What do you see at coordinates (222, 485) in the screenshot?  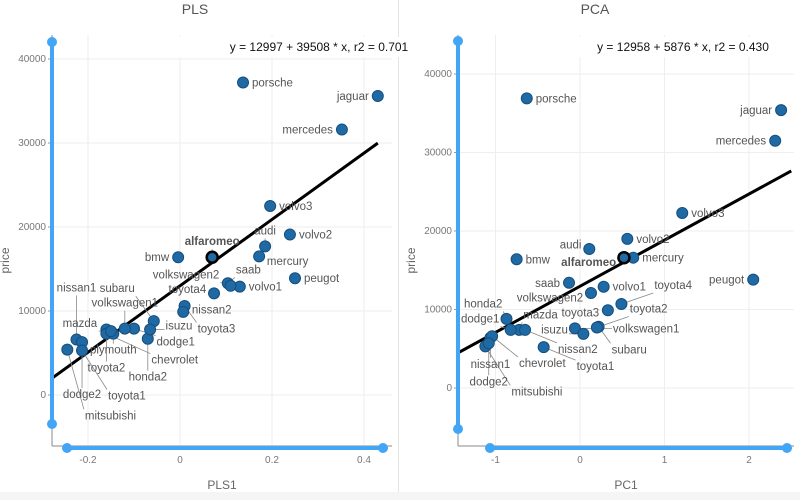 I see `x-axis-label: PLS1` at bounding box center [222, 485].